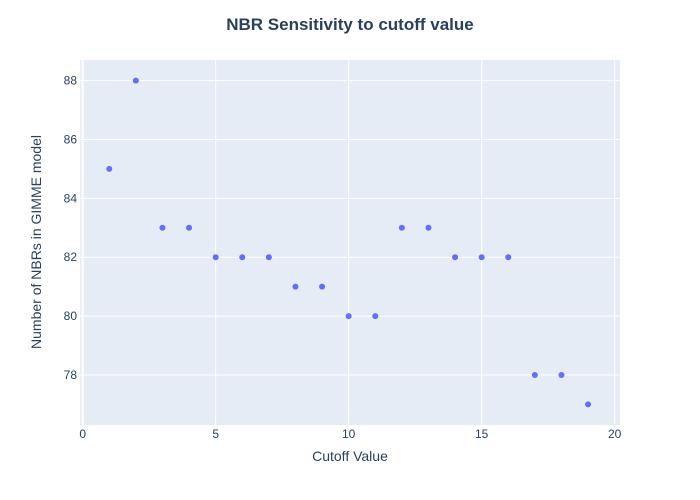 The image size is (700, 500). Describe the element at coordinates (349, 434) in the screenshot. I see `x-tick-label: 10` at that location.